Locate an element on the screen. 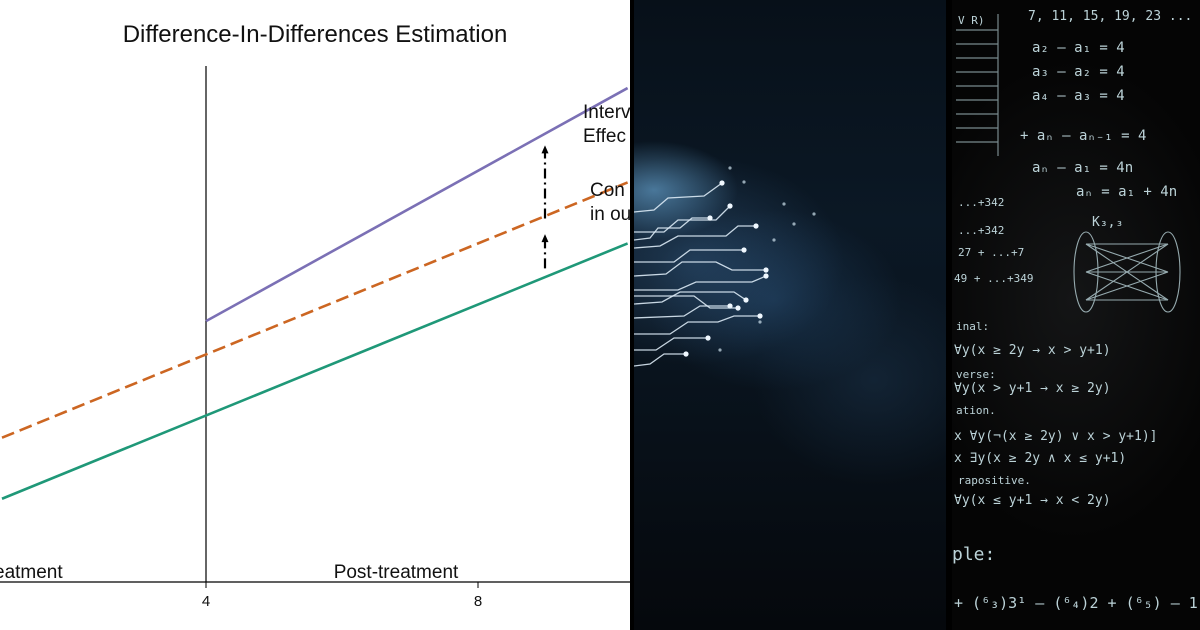  chalk-table is located at coordinates (977, 85).